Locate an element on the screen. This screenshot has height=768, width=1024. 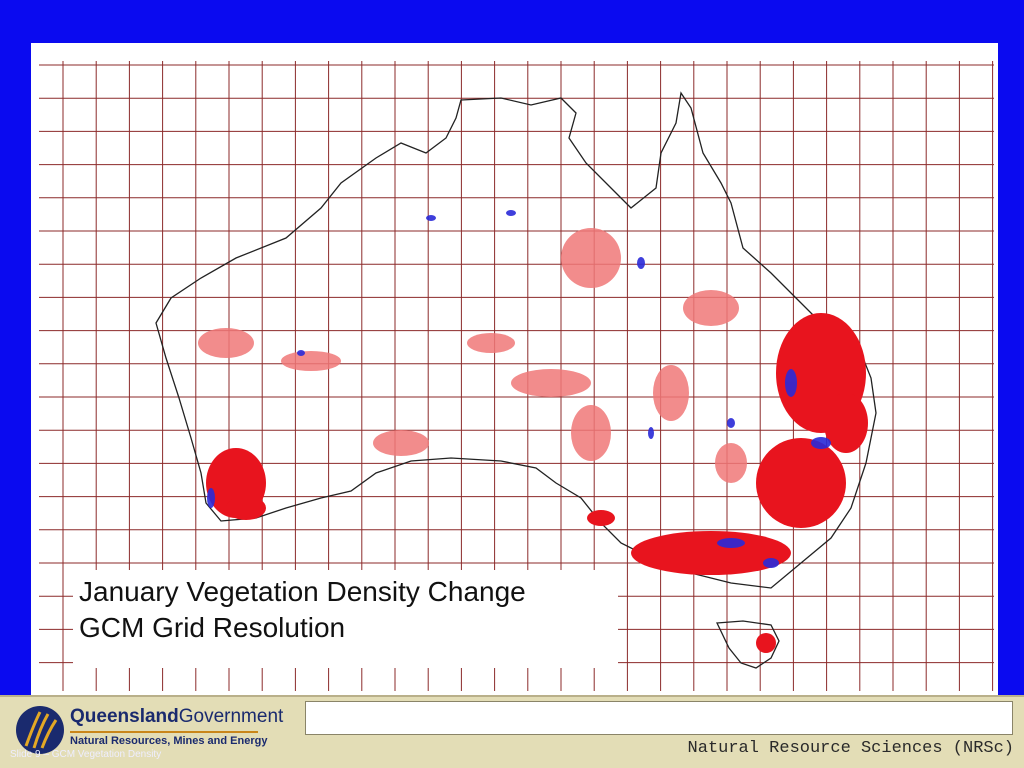
brand-rule is located at coordinates (164, 732).